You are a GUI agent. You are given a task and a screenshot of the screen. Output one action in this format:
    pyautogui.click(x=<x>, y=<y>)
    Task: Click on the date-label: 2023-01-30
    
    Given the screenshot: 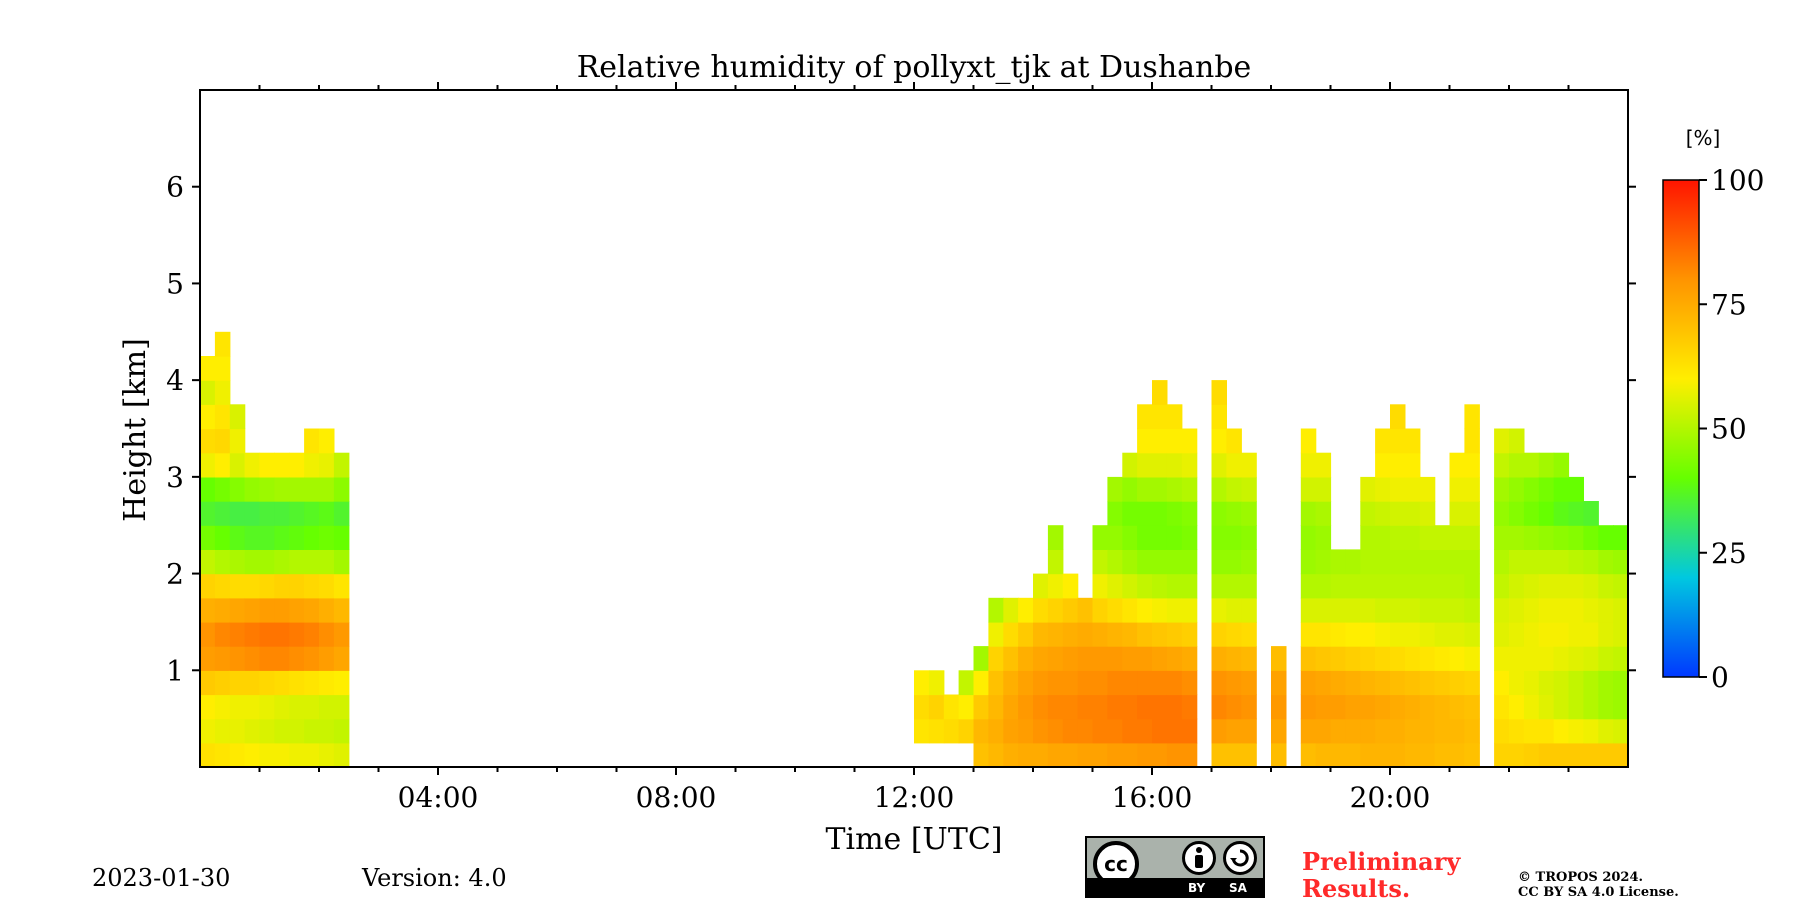 What is the action you would take?
    pyautogui.click(x=161, y=878)
    